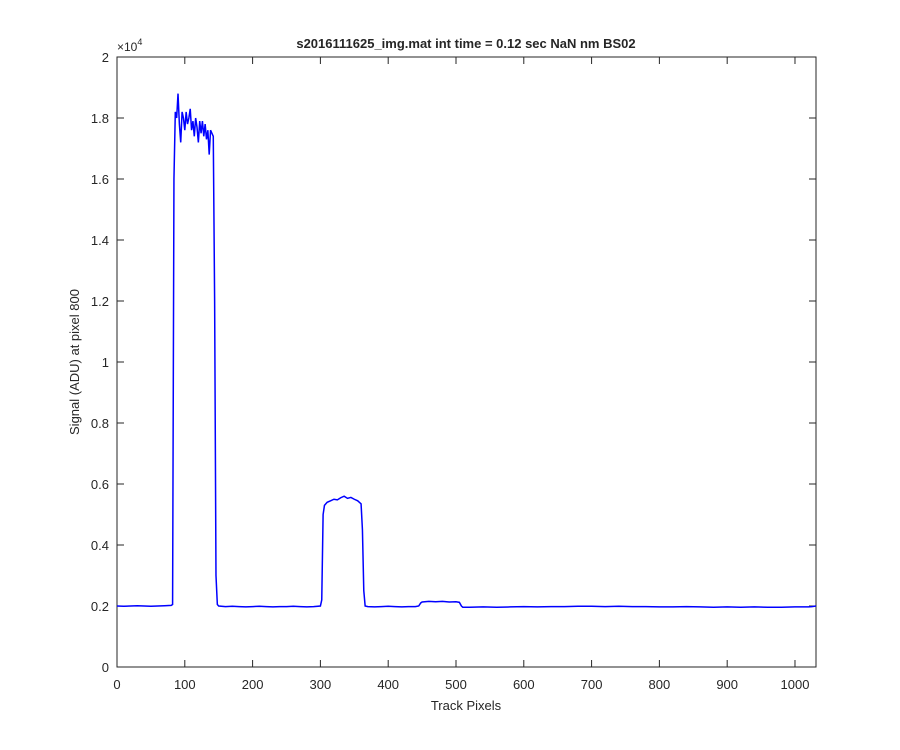 The image size is (900, 750). What do you see at coordinates (524, 684) in the screenshot?
I see `x-tick-label: 600` at bounding box center [524, 684].